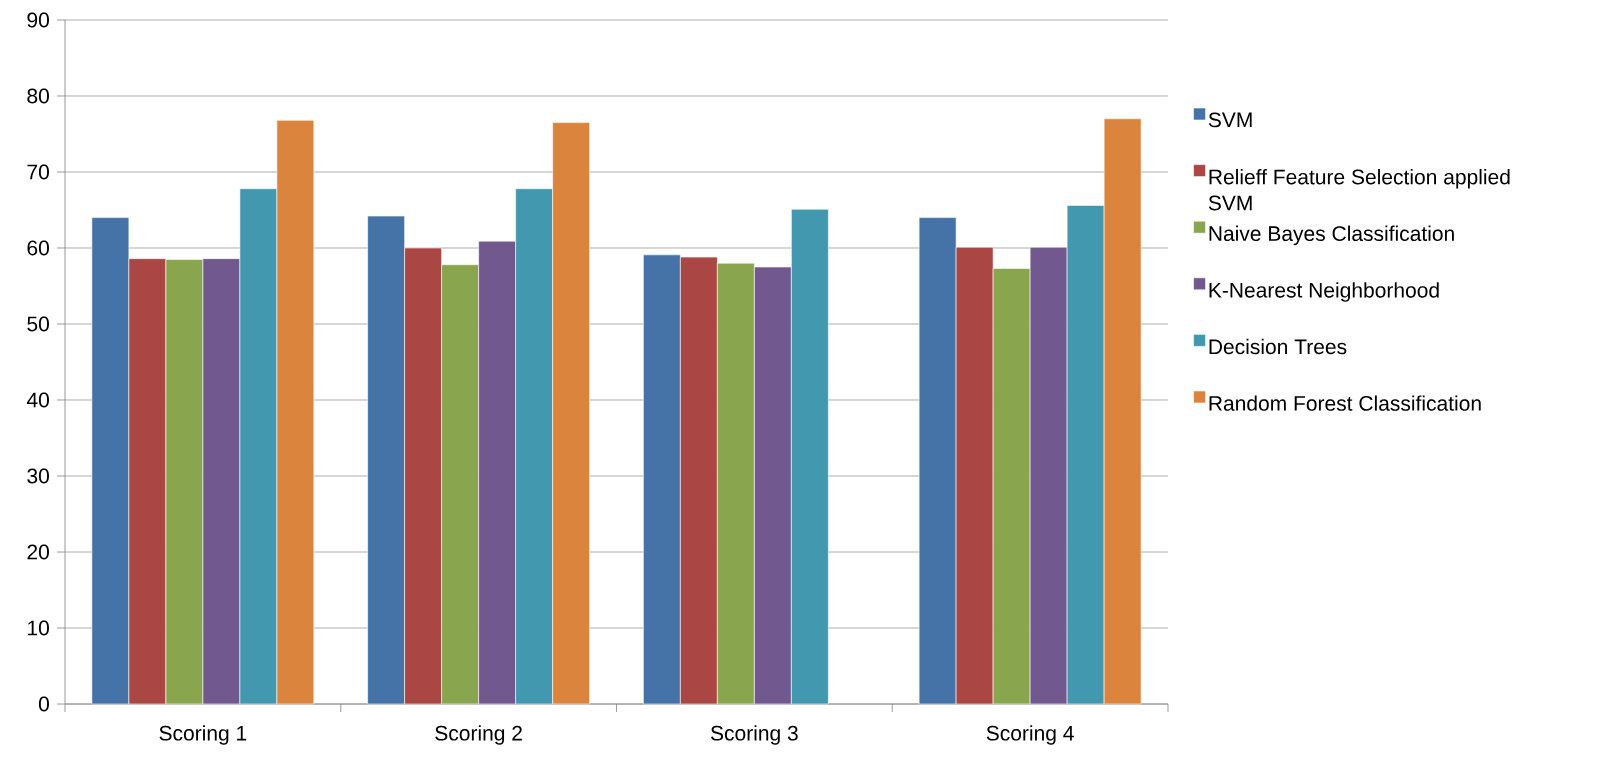  What do you see at coordinates (1331, 235) in the screenshot?
I see `legend-label: Naive Bayes Classification` at bounding box center [1331, 235].